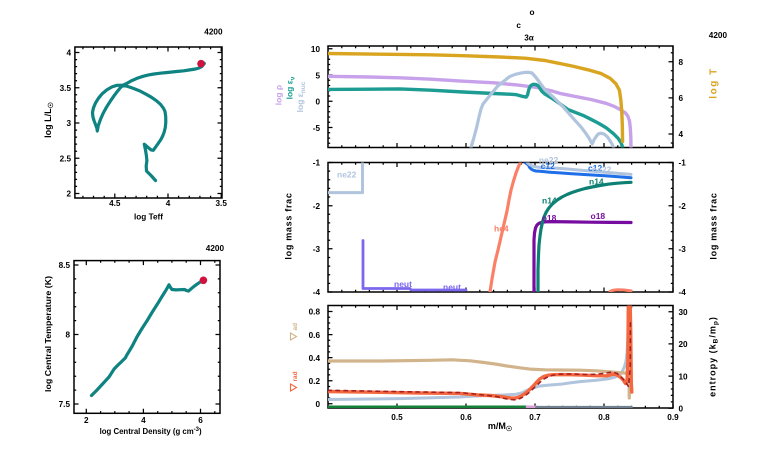 The width and height of the screenshot is (766, 460). Describe the element at coordinates (49, 120) in the screenshot. I see `svg-text: log L/L☉` at that location.